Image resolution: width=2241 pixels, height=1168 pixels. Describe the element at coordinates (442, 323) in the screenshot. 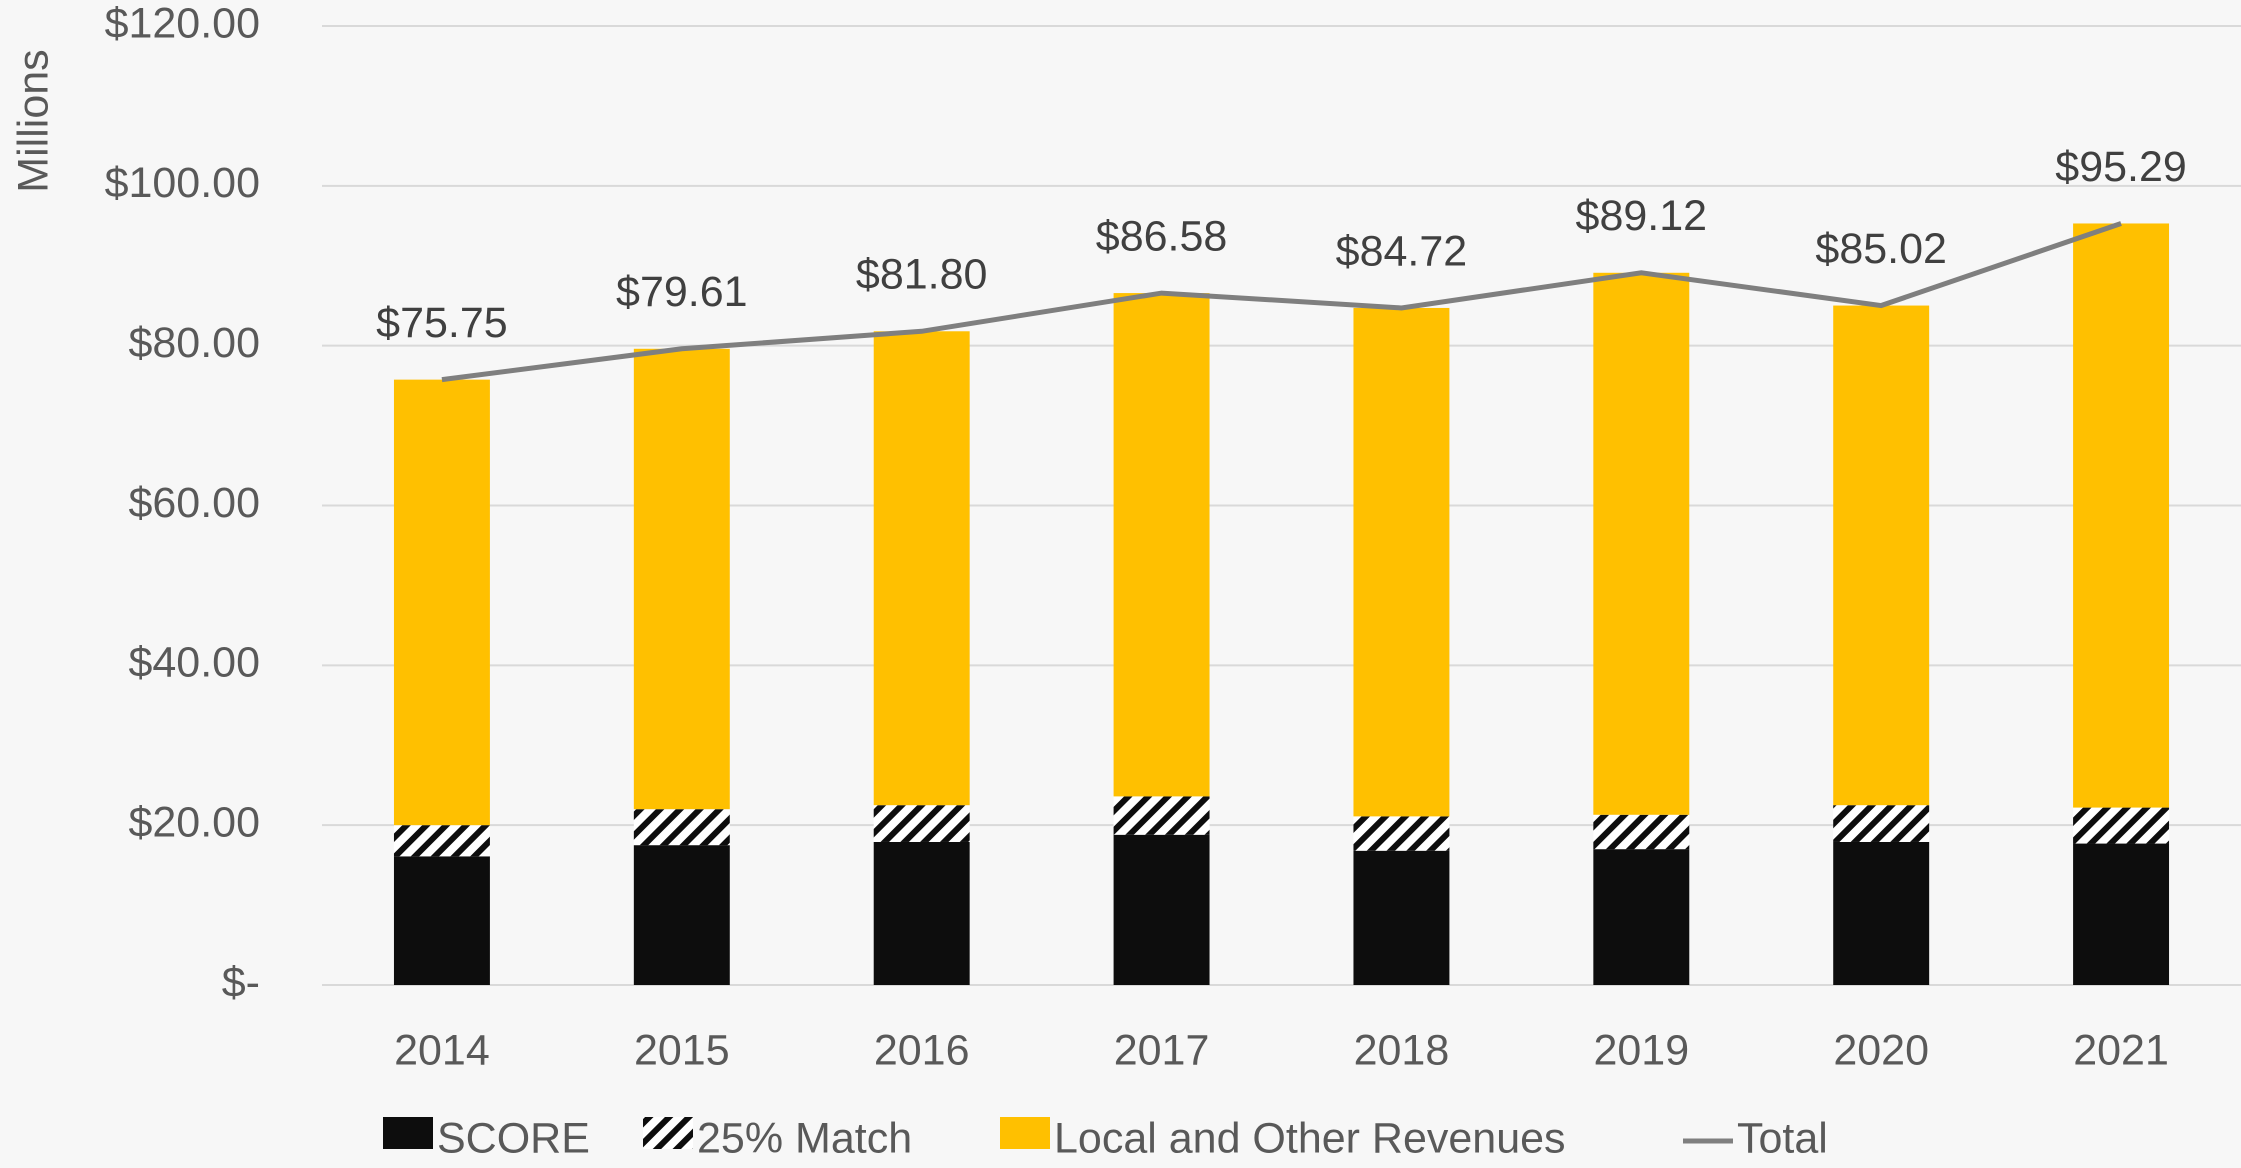

I see `data-label: $75.75` at that location.